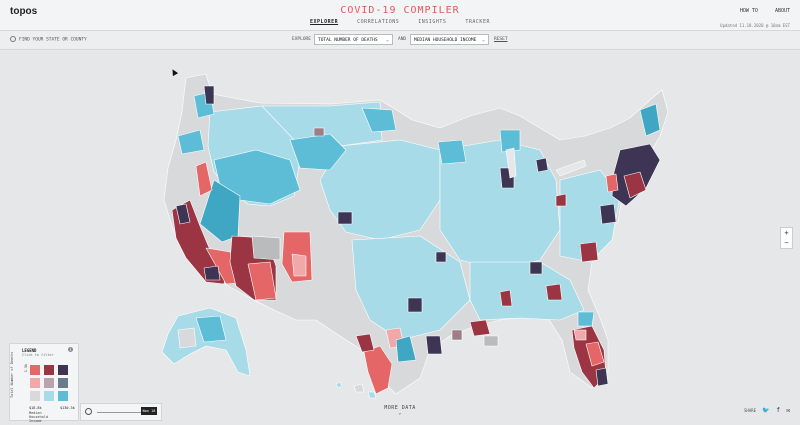 This screenshot has height=425, width=800. What do you see at coordinates (400, 10) in the screenshot?
I see `page-title: COVID-19 COMPILER` at bounding box center [400, 10].